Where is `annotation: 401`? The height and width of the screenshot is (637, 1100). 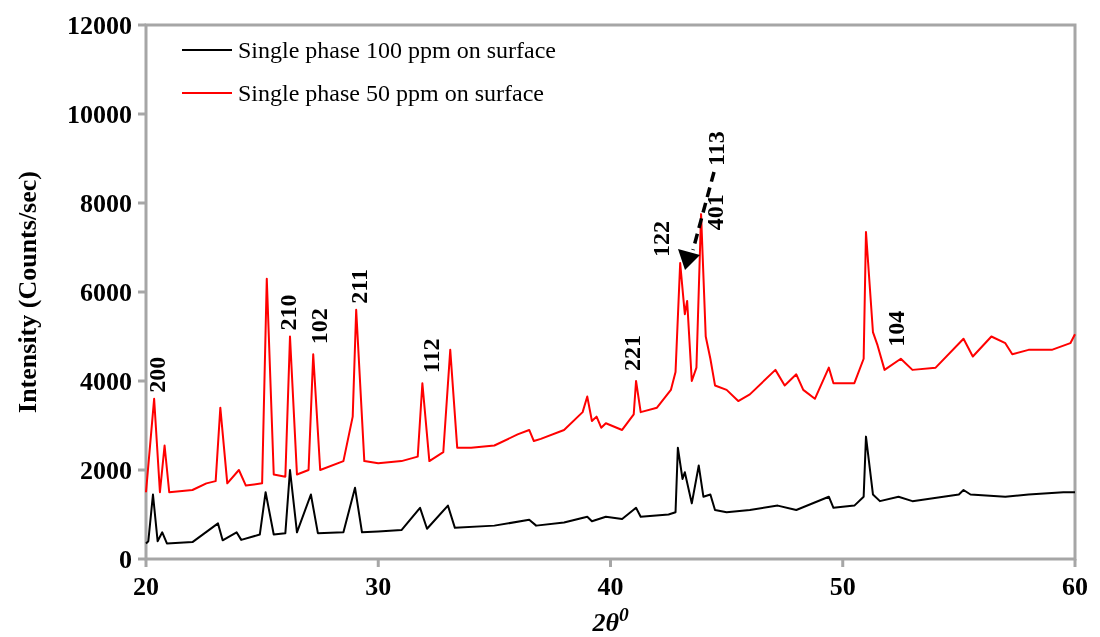 annotation: 401 is located at coordinates (715, 212).